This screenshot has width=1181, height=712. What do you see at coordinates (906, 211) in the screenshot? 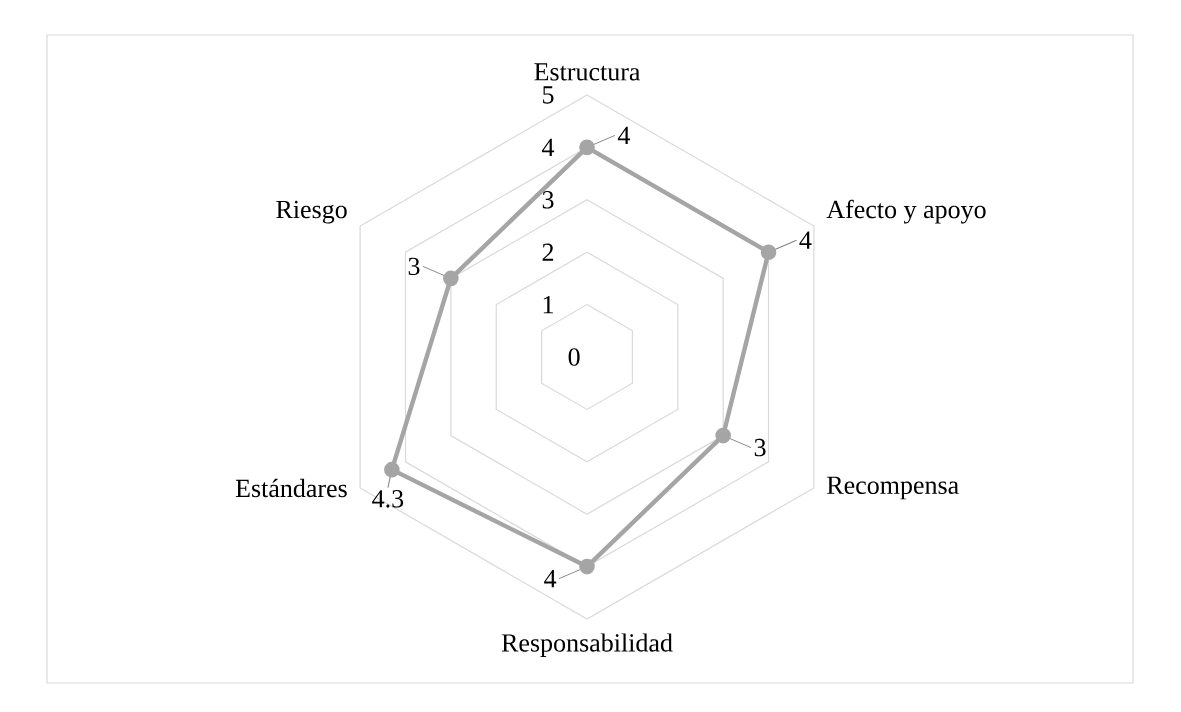
I see `spoke-label: Afecto y apoyo` at bounding box center [906, 211].